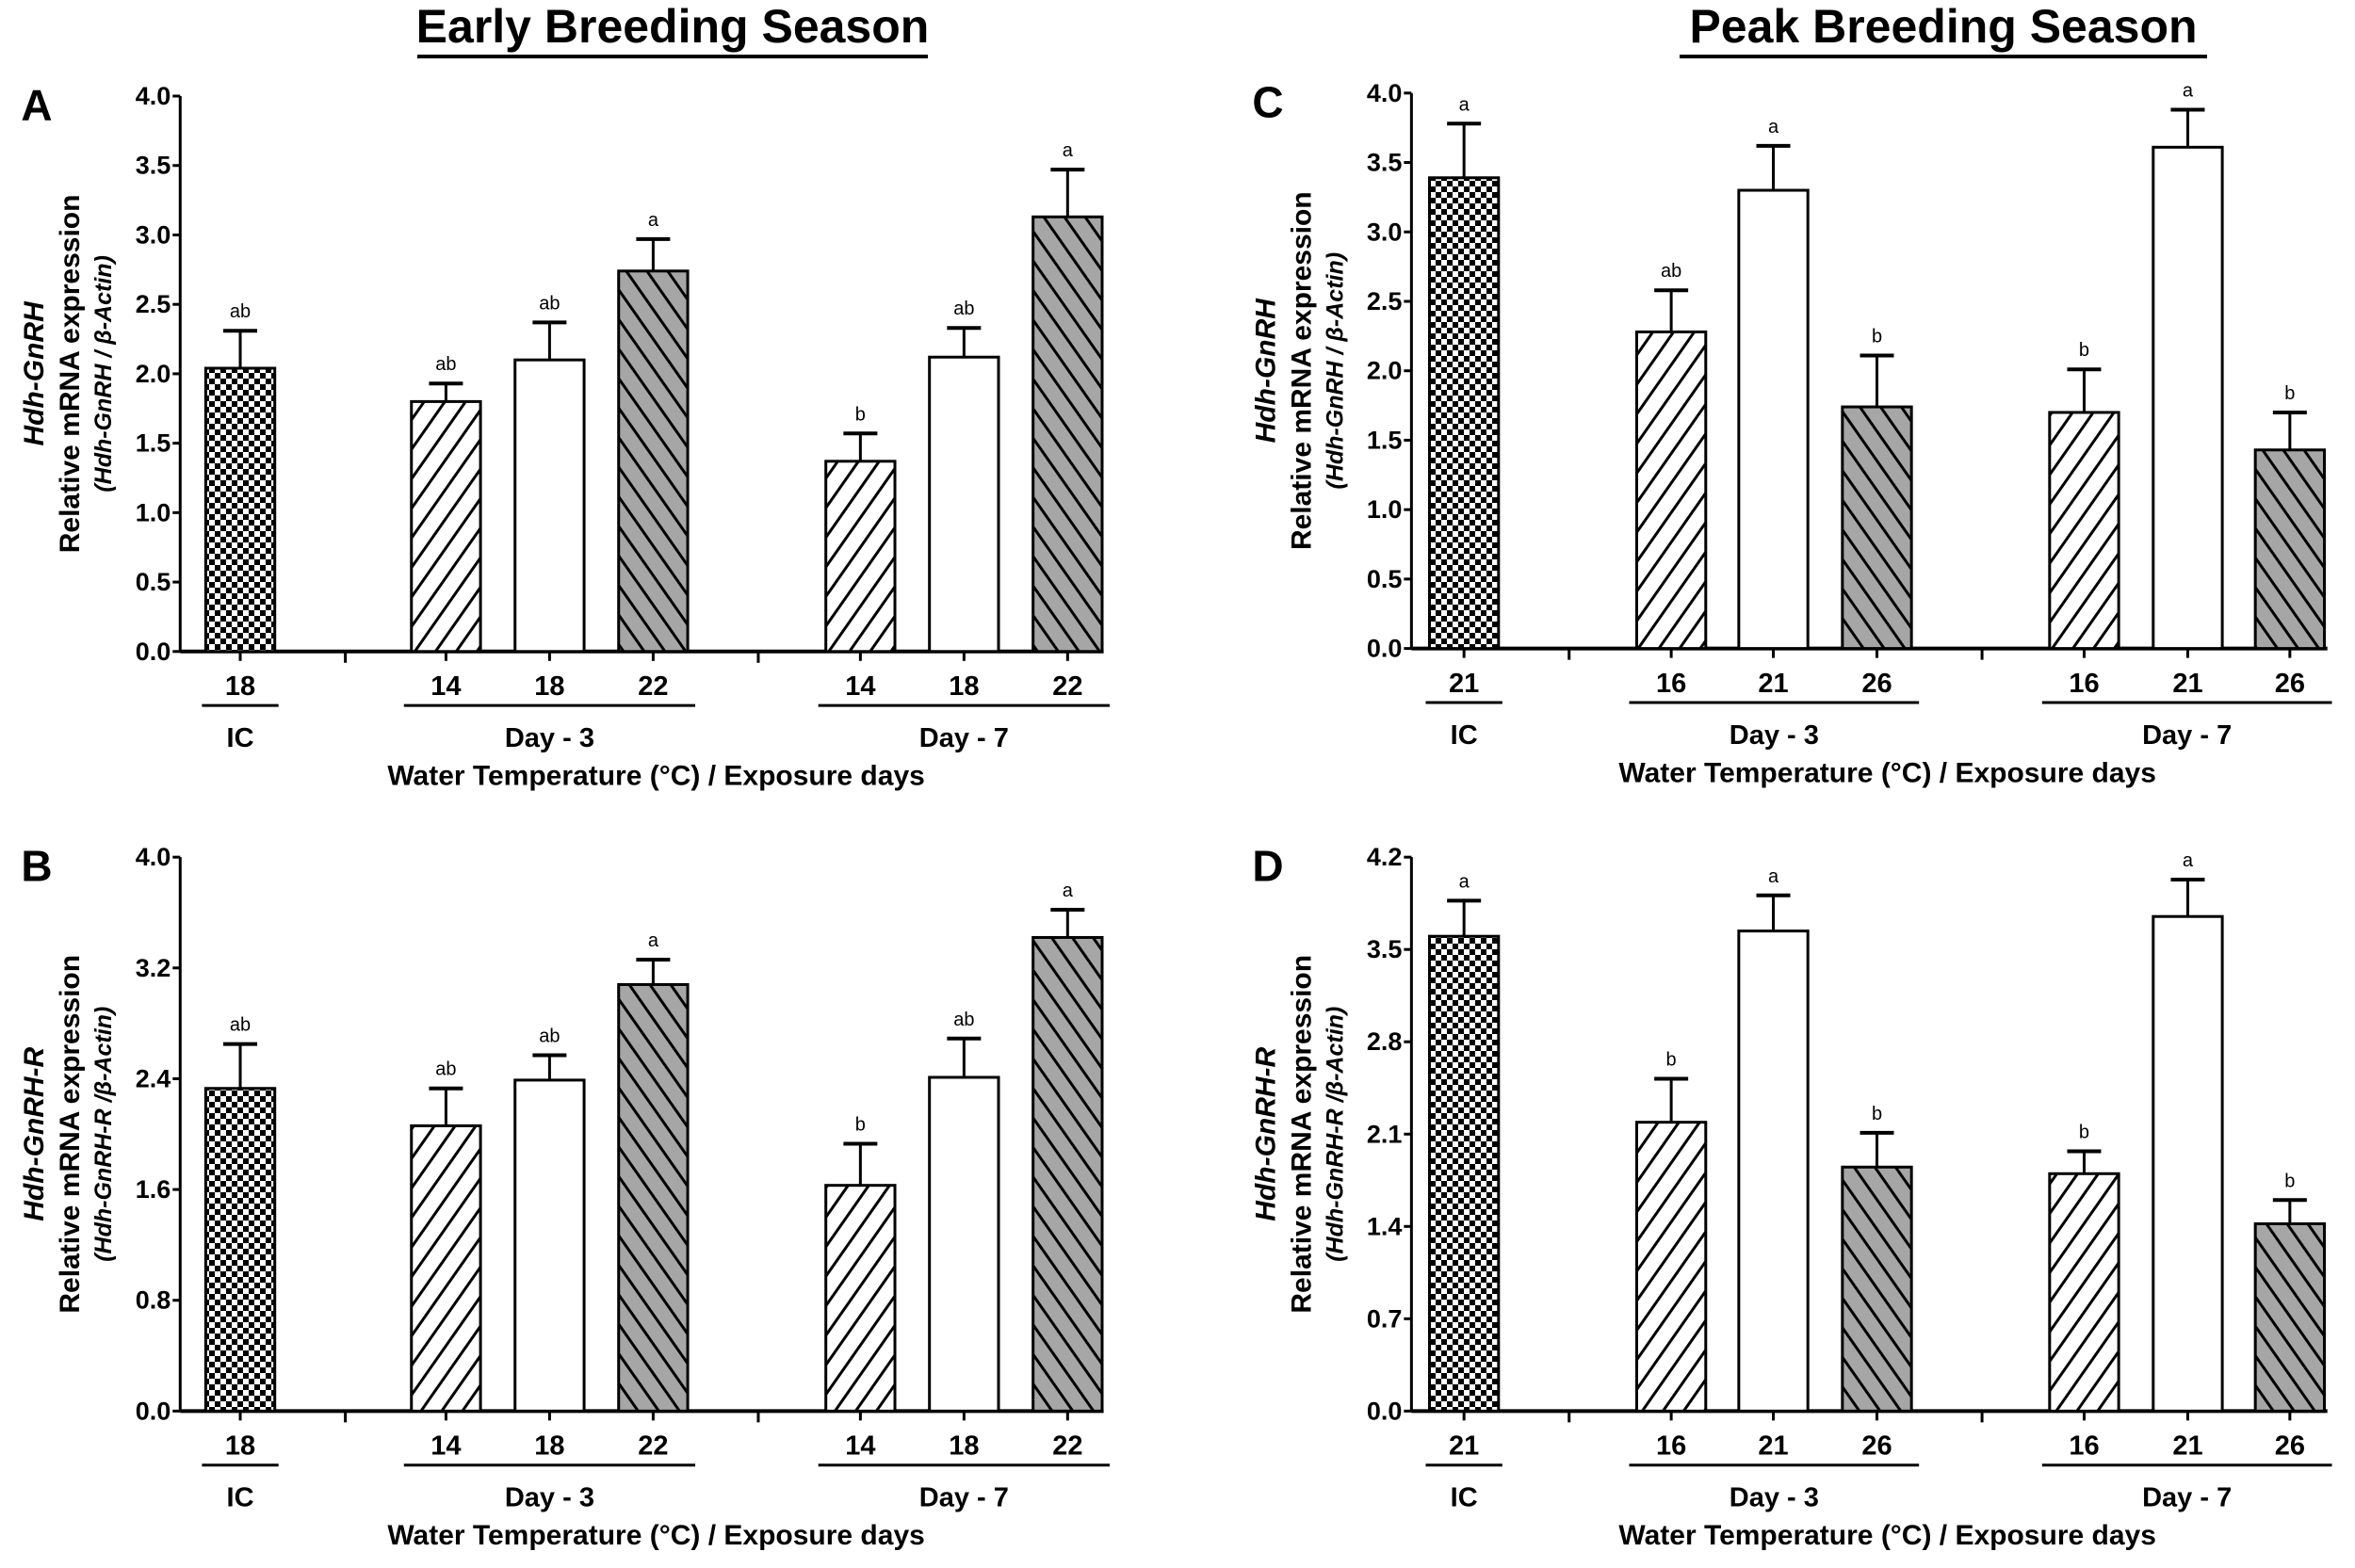  I want to click on panel-label: C, so click(1267, 101).